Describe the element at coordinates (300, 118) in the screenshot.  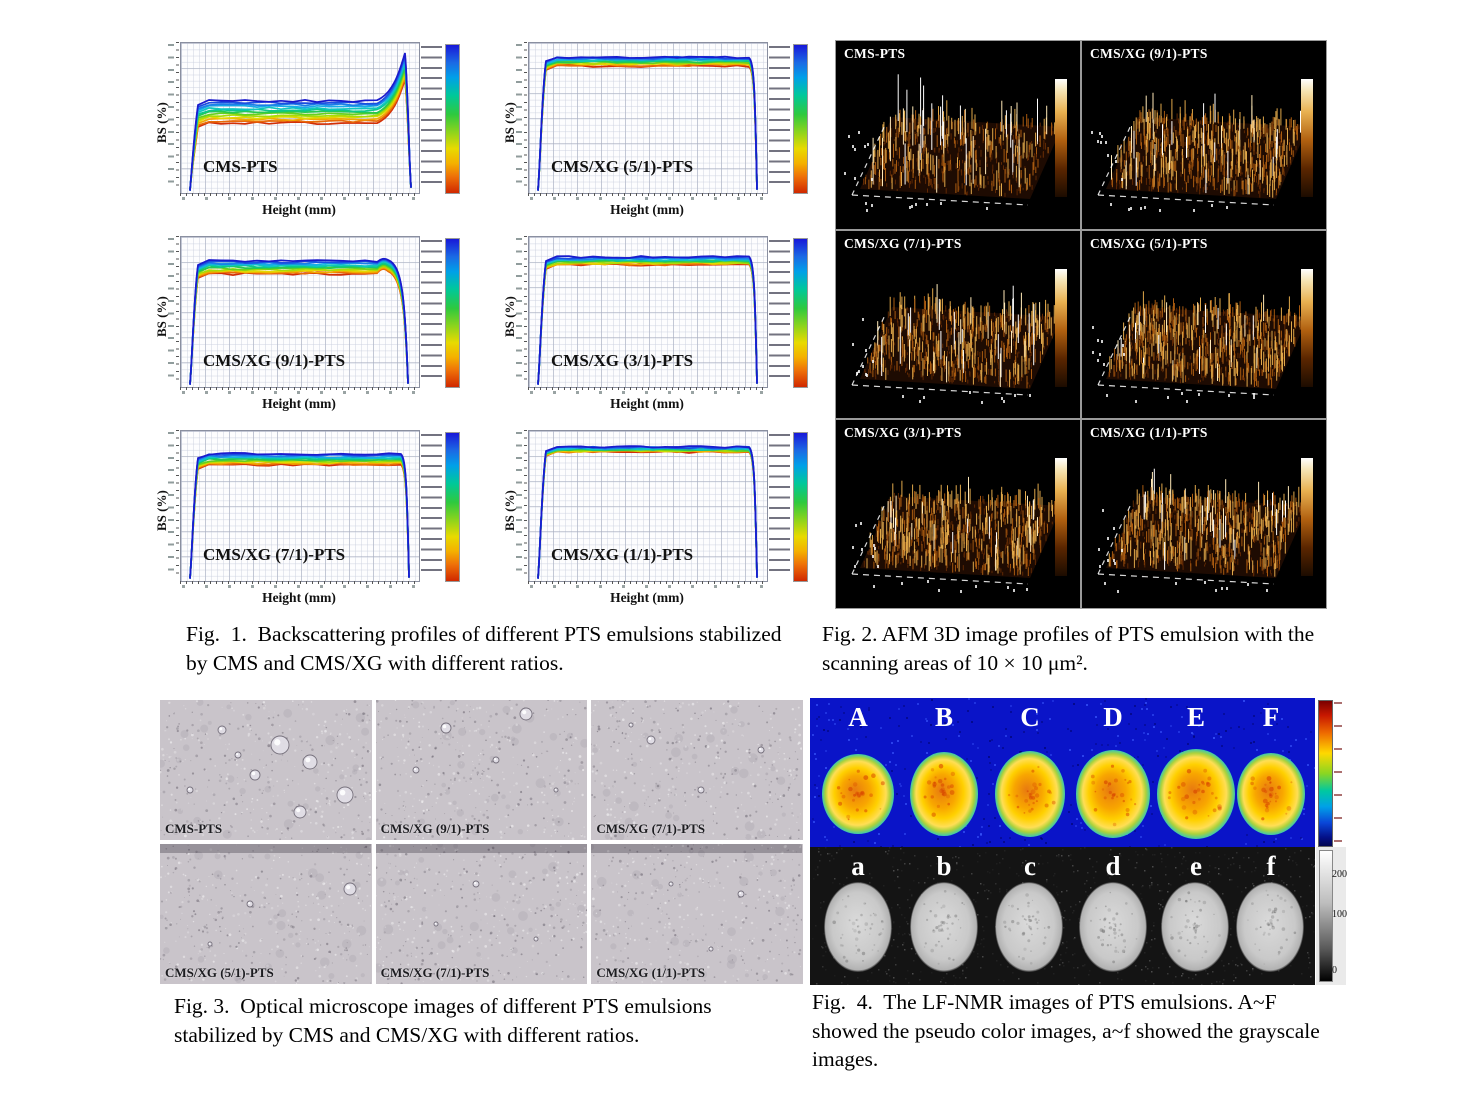
I see `plot-area: CMS-PTS` at that location.